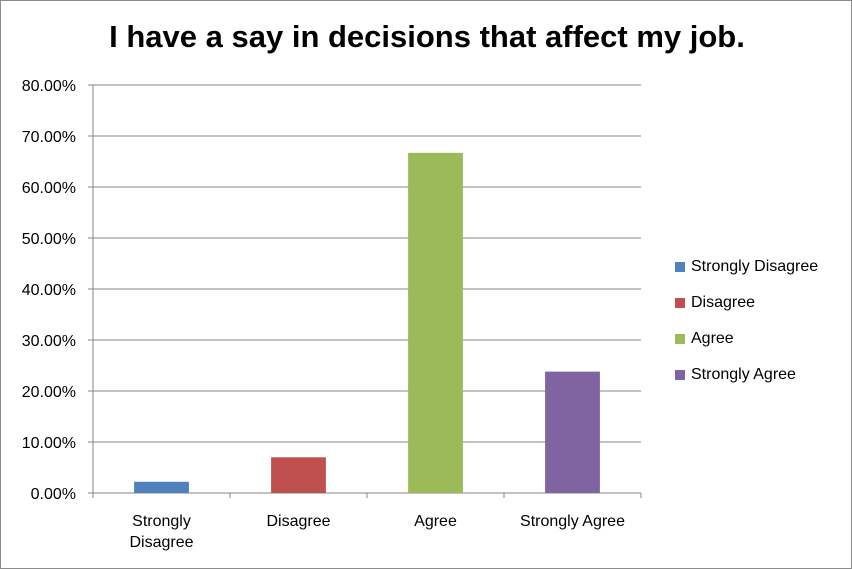  I want to click on y-tick-label: 10.00%, so click(49, 443).